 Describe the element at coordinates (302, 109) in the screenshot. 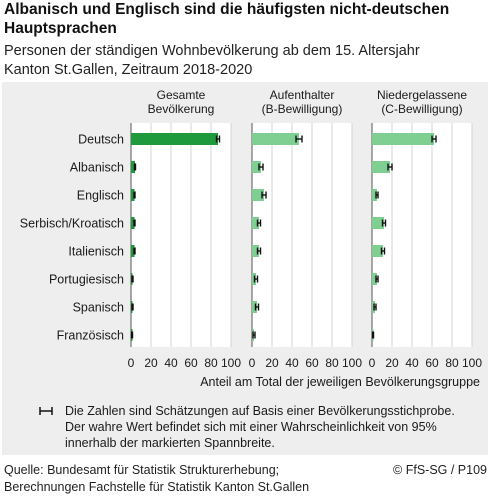

I see `series-label: (B-Bewilligung)` at that location.